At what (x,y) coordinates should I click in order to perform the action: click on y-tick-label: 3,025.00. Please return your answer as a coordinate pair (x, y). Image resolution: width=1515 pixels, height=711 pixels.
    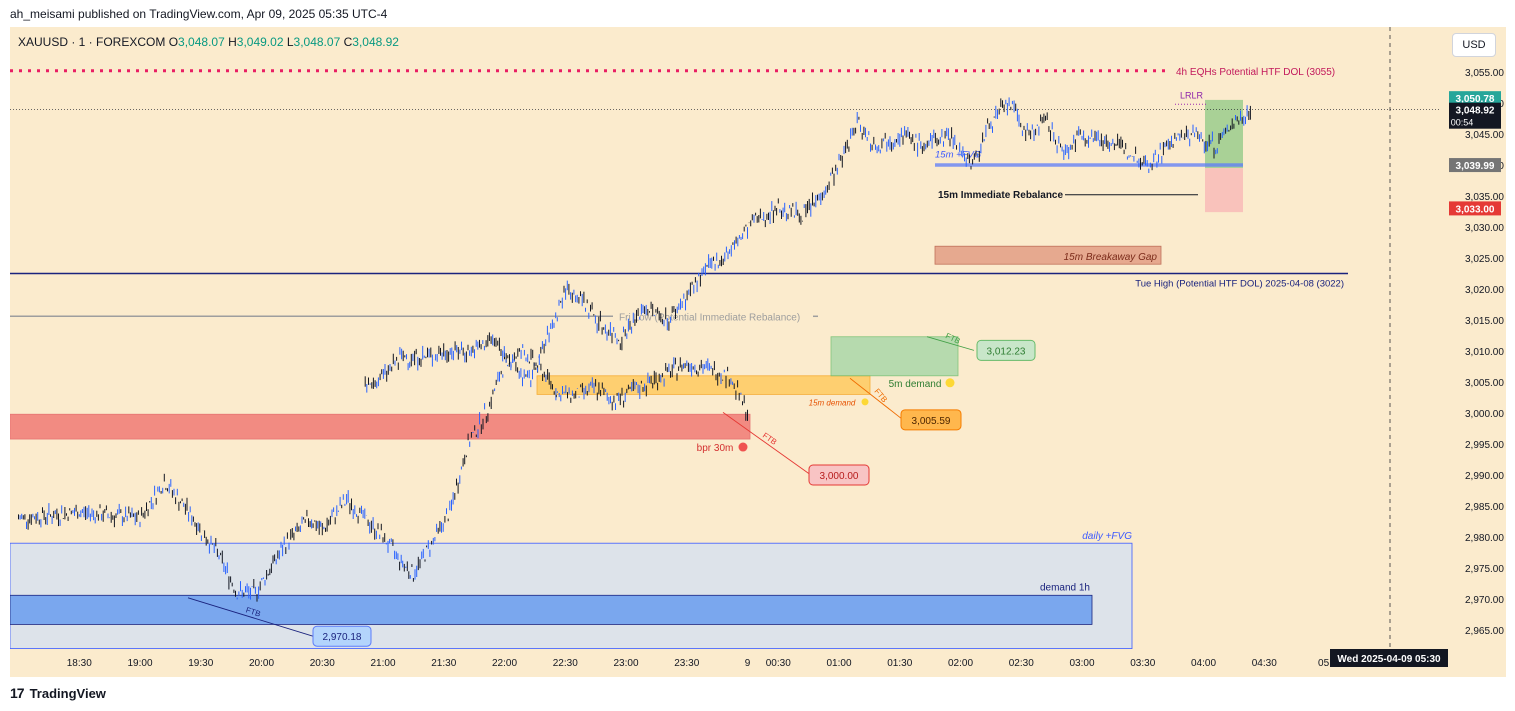
    Looking at the image, I should click on (1484, 259).